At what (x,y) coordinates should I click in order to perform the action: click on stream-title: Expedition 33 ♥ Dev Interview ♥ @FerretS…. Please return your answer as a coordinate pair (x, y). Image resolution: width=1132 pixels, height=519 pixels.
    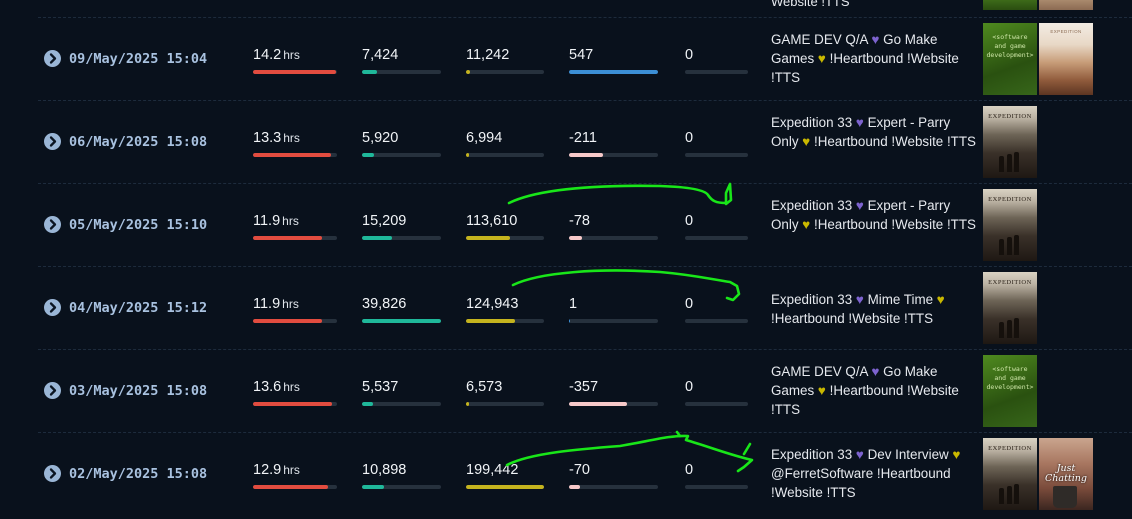
    Looking at the image, I should click on (874, 473).